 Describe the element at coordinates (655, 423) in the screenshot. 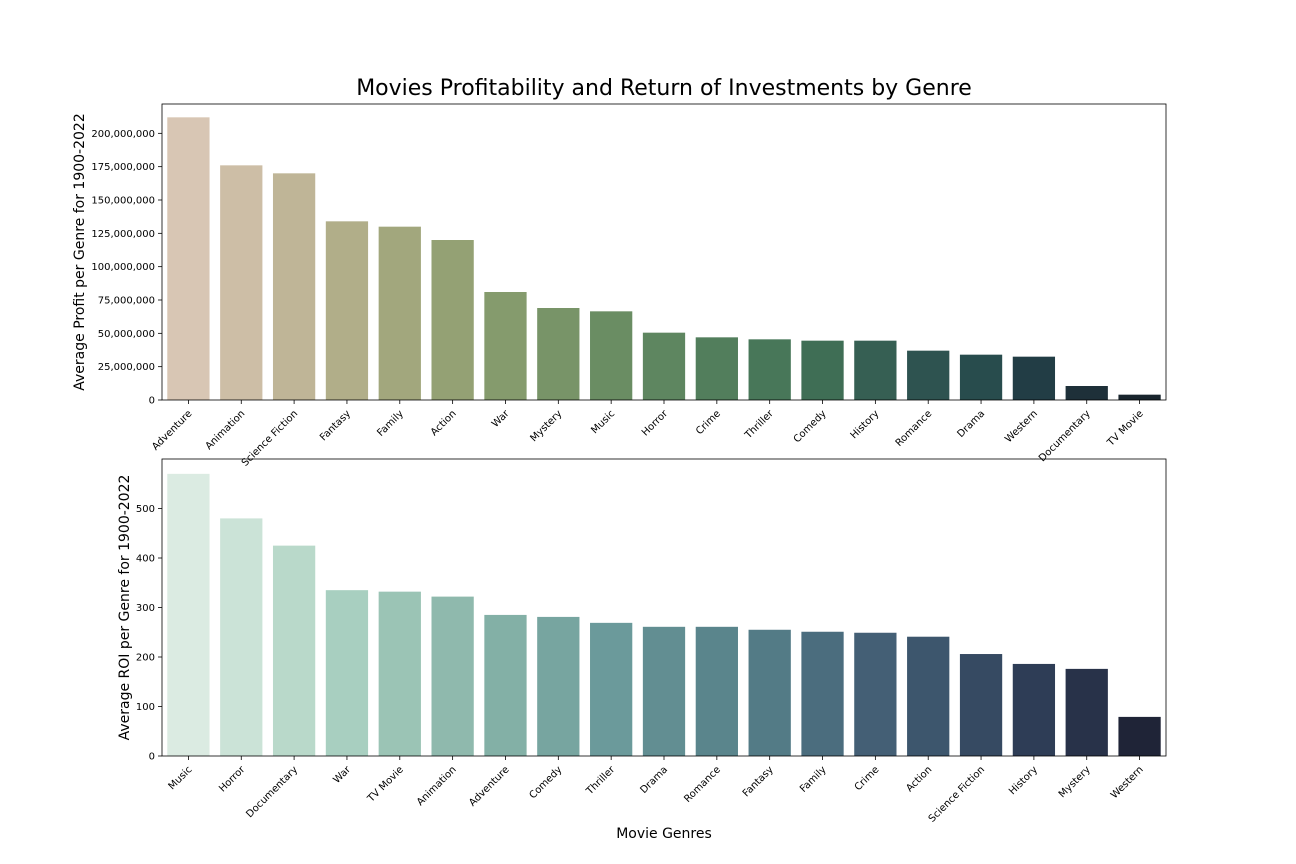

I see `profit-xtick-label: Horror` at that location.